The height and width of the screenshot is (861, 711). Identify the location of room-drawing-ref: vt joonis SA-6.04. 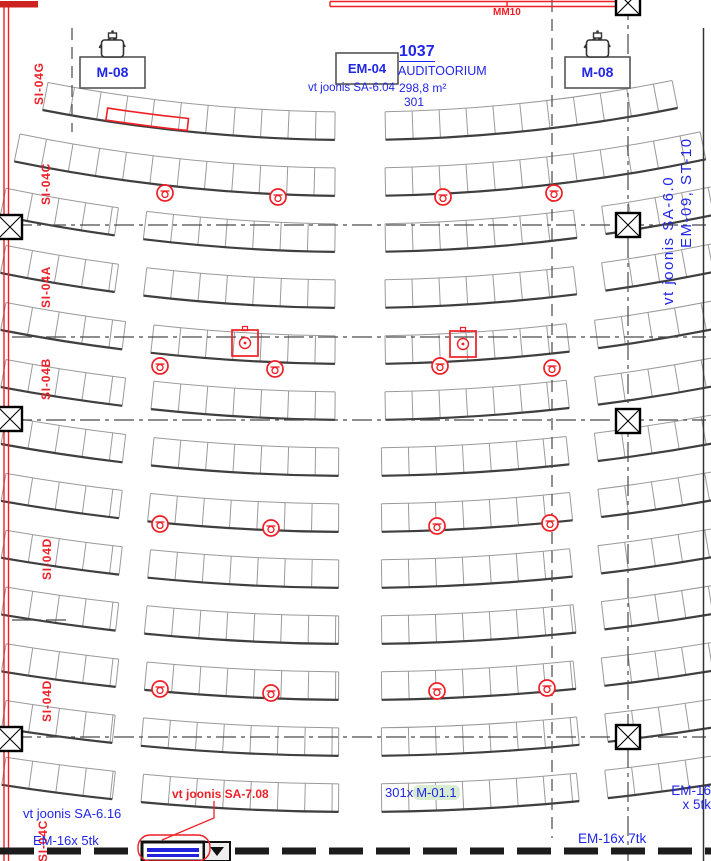
(351, 88).